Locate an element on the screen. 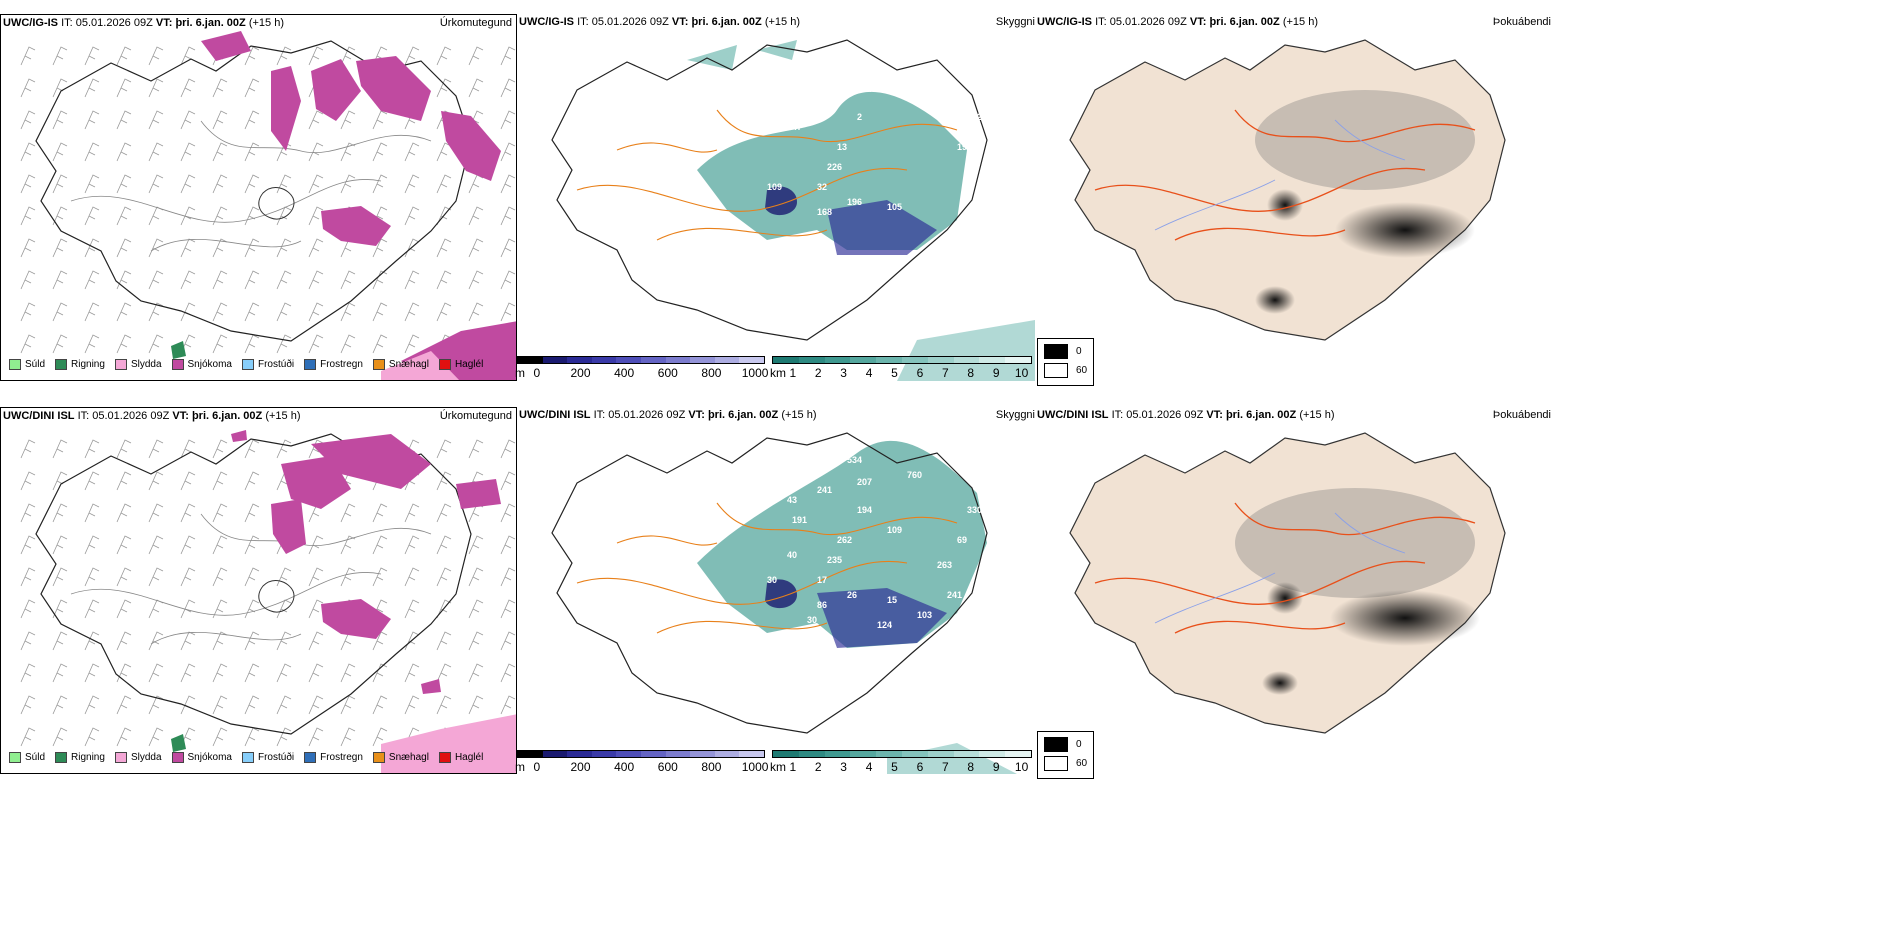 This screenshot has width=1900, height=950. visibility-value: 226 is located at coordinates (834, 167).